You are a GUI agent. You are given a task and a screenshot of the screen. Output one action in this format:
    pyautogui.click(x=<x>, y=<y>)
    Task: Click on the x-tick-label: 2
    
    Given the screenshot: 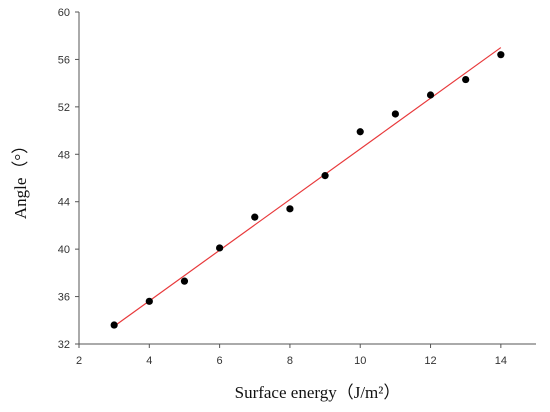 What is the action you would take?
    pyautogui.click(x=79, y=361)
    